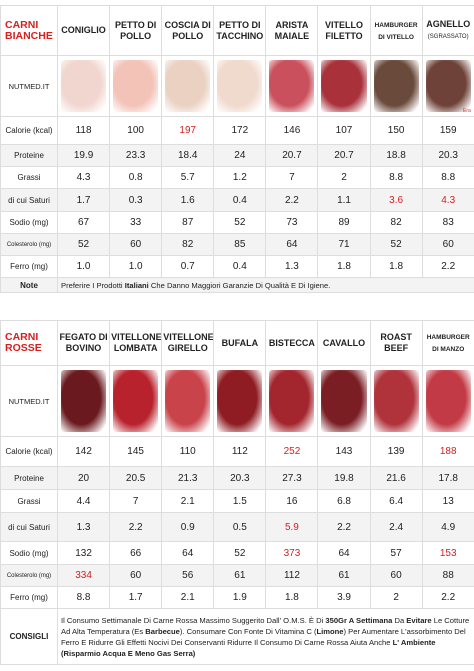 The image size is (474, 671). I want to click on data-row: di cui Saturi 1.3 2.2 0.9 0.5 5.9 2.2 2.4 4.9, so click(237, 527).